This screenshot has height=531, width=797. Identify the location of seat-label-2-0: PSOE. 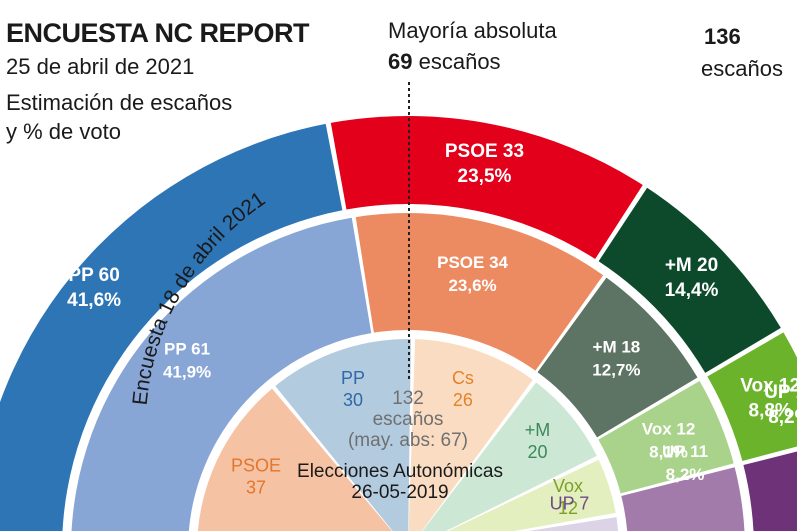
(256, 465).